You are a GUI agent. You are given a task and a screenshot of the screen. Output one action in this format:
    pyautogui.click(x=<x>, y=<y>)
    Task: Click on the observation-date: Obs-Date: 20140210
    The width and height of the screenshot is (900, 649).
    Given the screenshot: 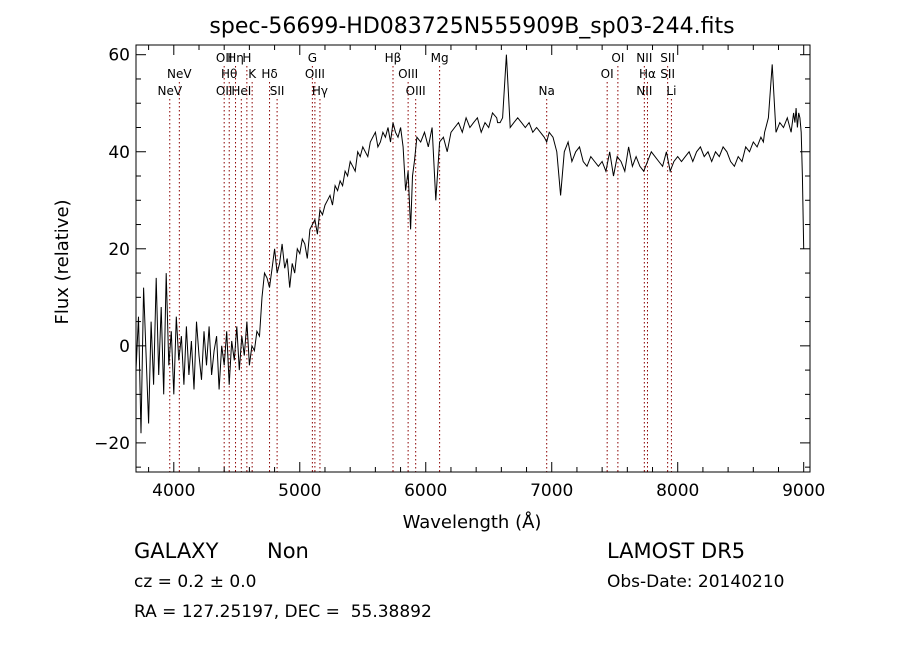 What is the action you would take?
    pyautogui.click(x=696, y=582)
    